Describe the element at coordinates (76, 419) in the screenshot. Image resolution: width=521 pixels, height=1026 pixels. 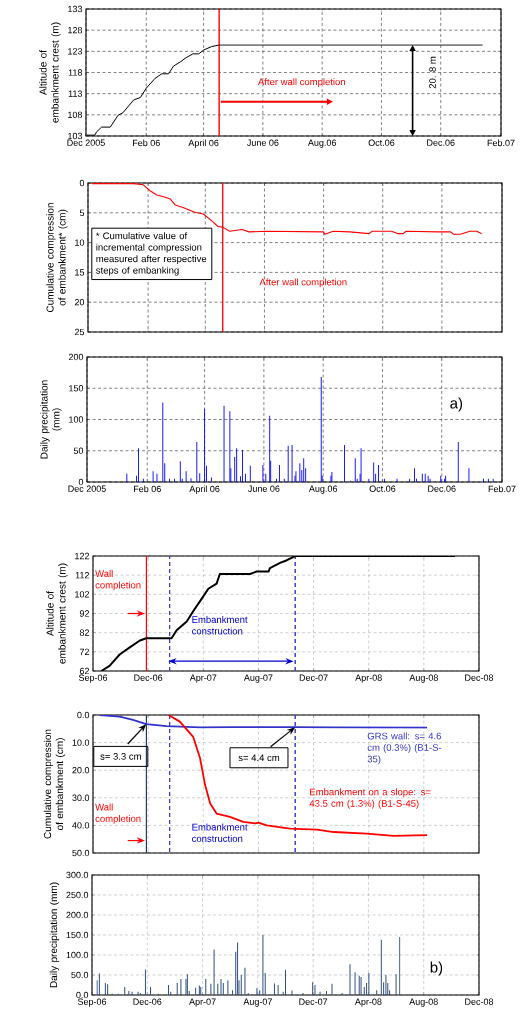
I see `y-tick-label: 100` at that location.